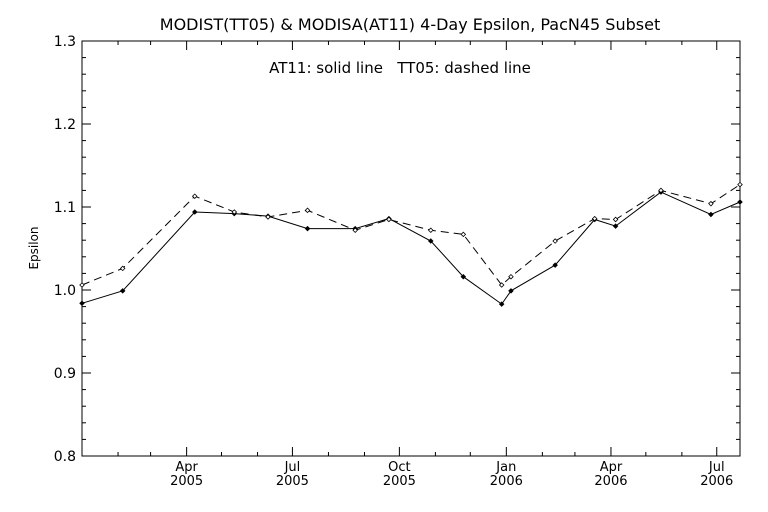 This screenshot has width=768, height=512. Describe the element at coordinates (399, 467) in the screenshot. I see `x-tick-month-label: Oct` at that location.